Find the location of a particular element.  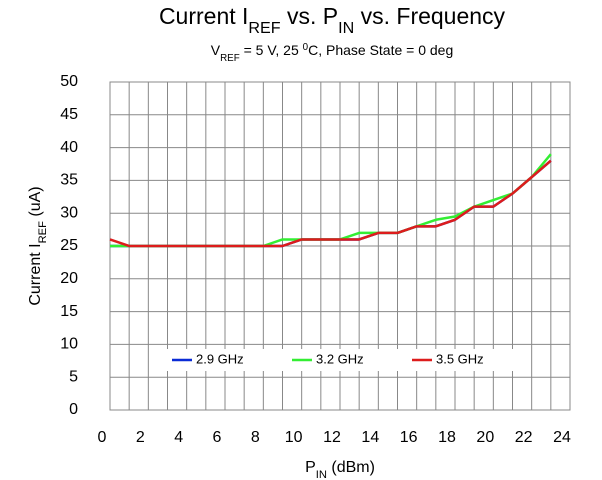

y-tick-label: 5 is located at coordinates (73, 376).